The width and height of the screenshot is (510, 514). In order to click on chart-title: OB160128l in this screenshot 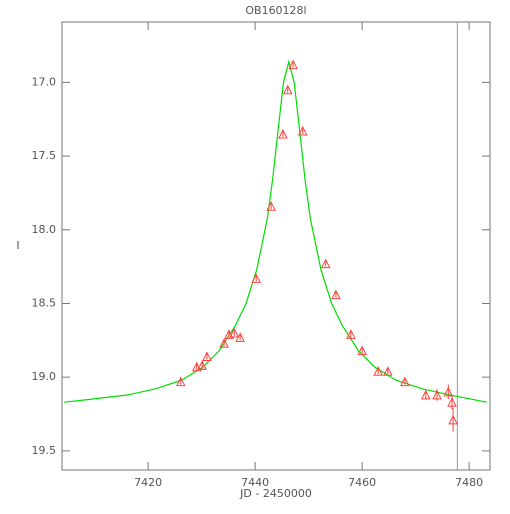, I will do `click(275, 10)`.